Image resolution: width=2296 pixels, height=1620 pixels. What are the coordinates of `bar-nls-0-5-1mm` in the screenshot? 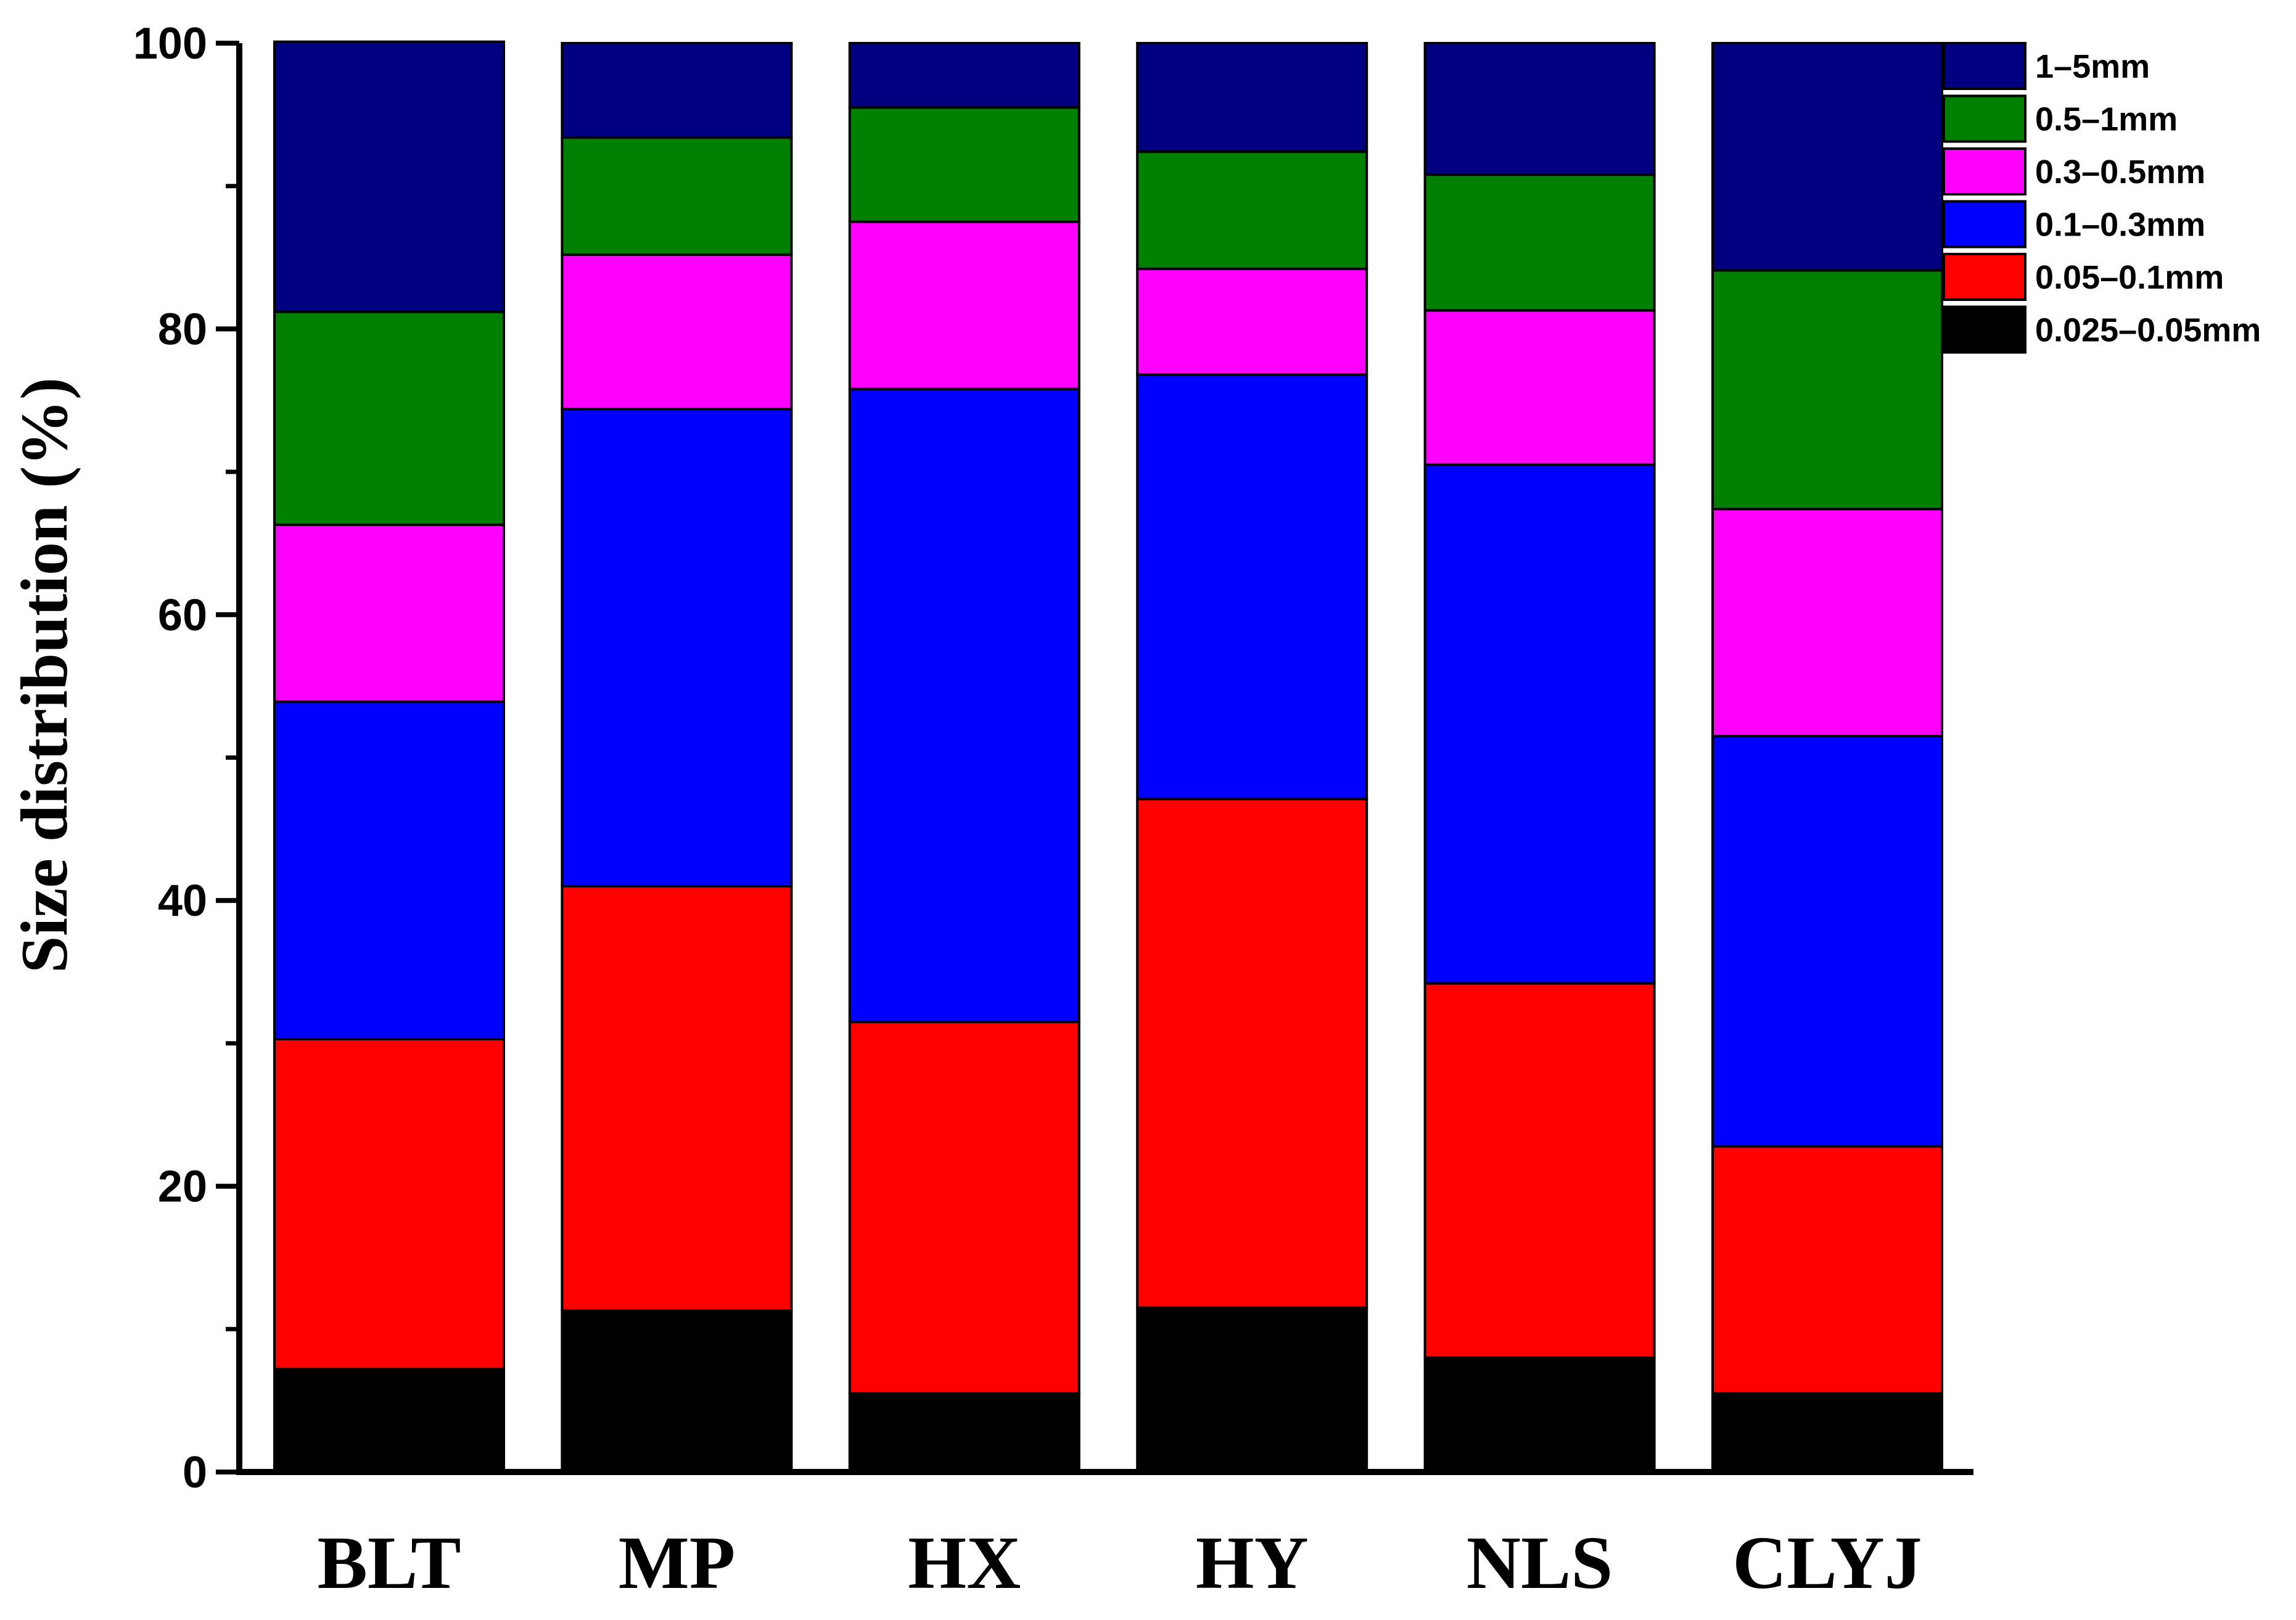 It's located at (1539, 242).